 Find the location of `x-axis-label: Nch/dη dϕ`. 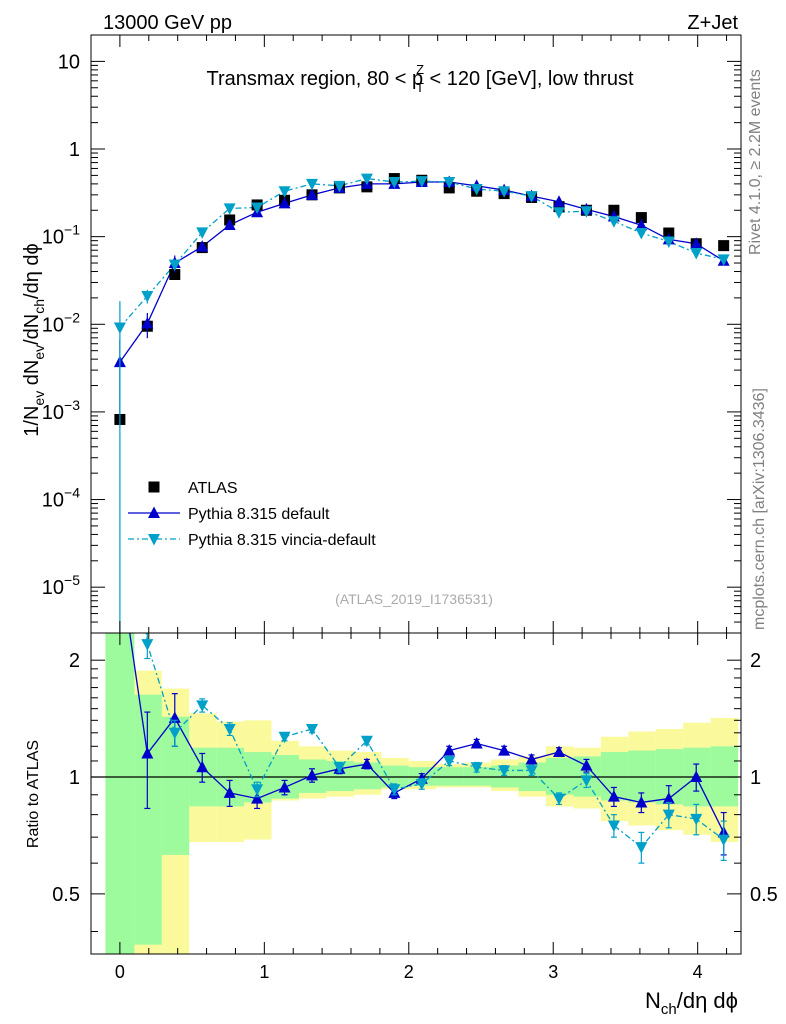

x-axis-label: Nch/dη dϕ is located at coordinates (691, 1003).